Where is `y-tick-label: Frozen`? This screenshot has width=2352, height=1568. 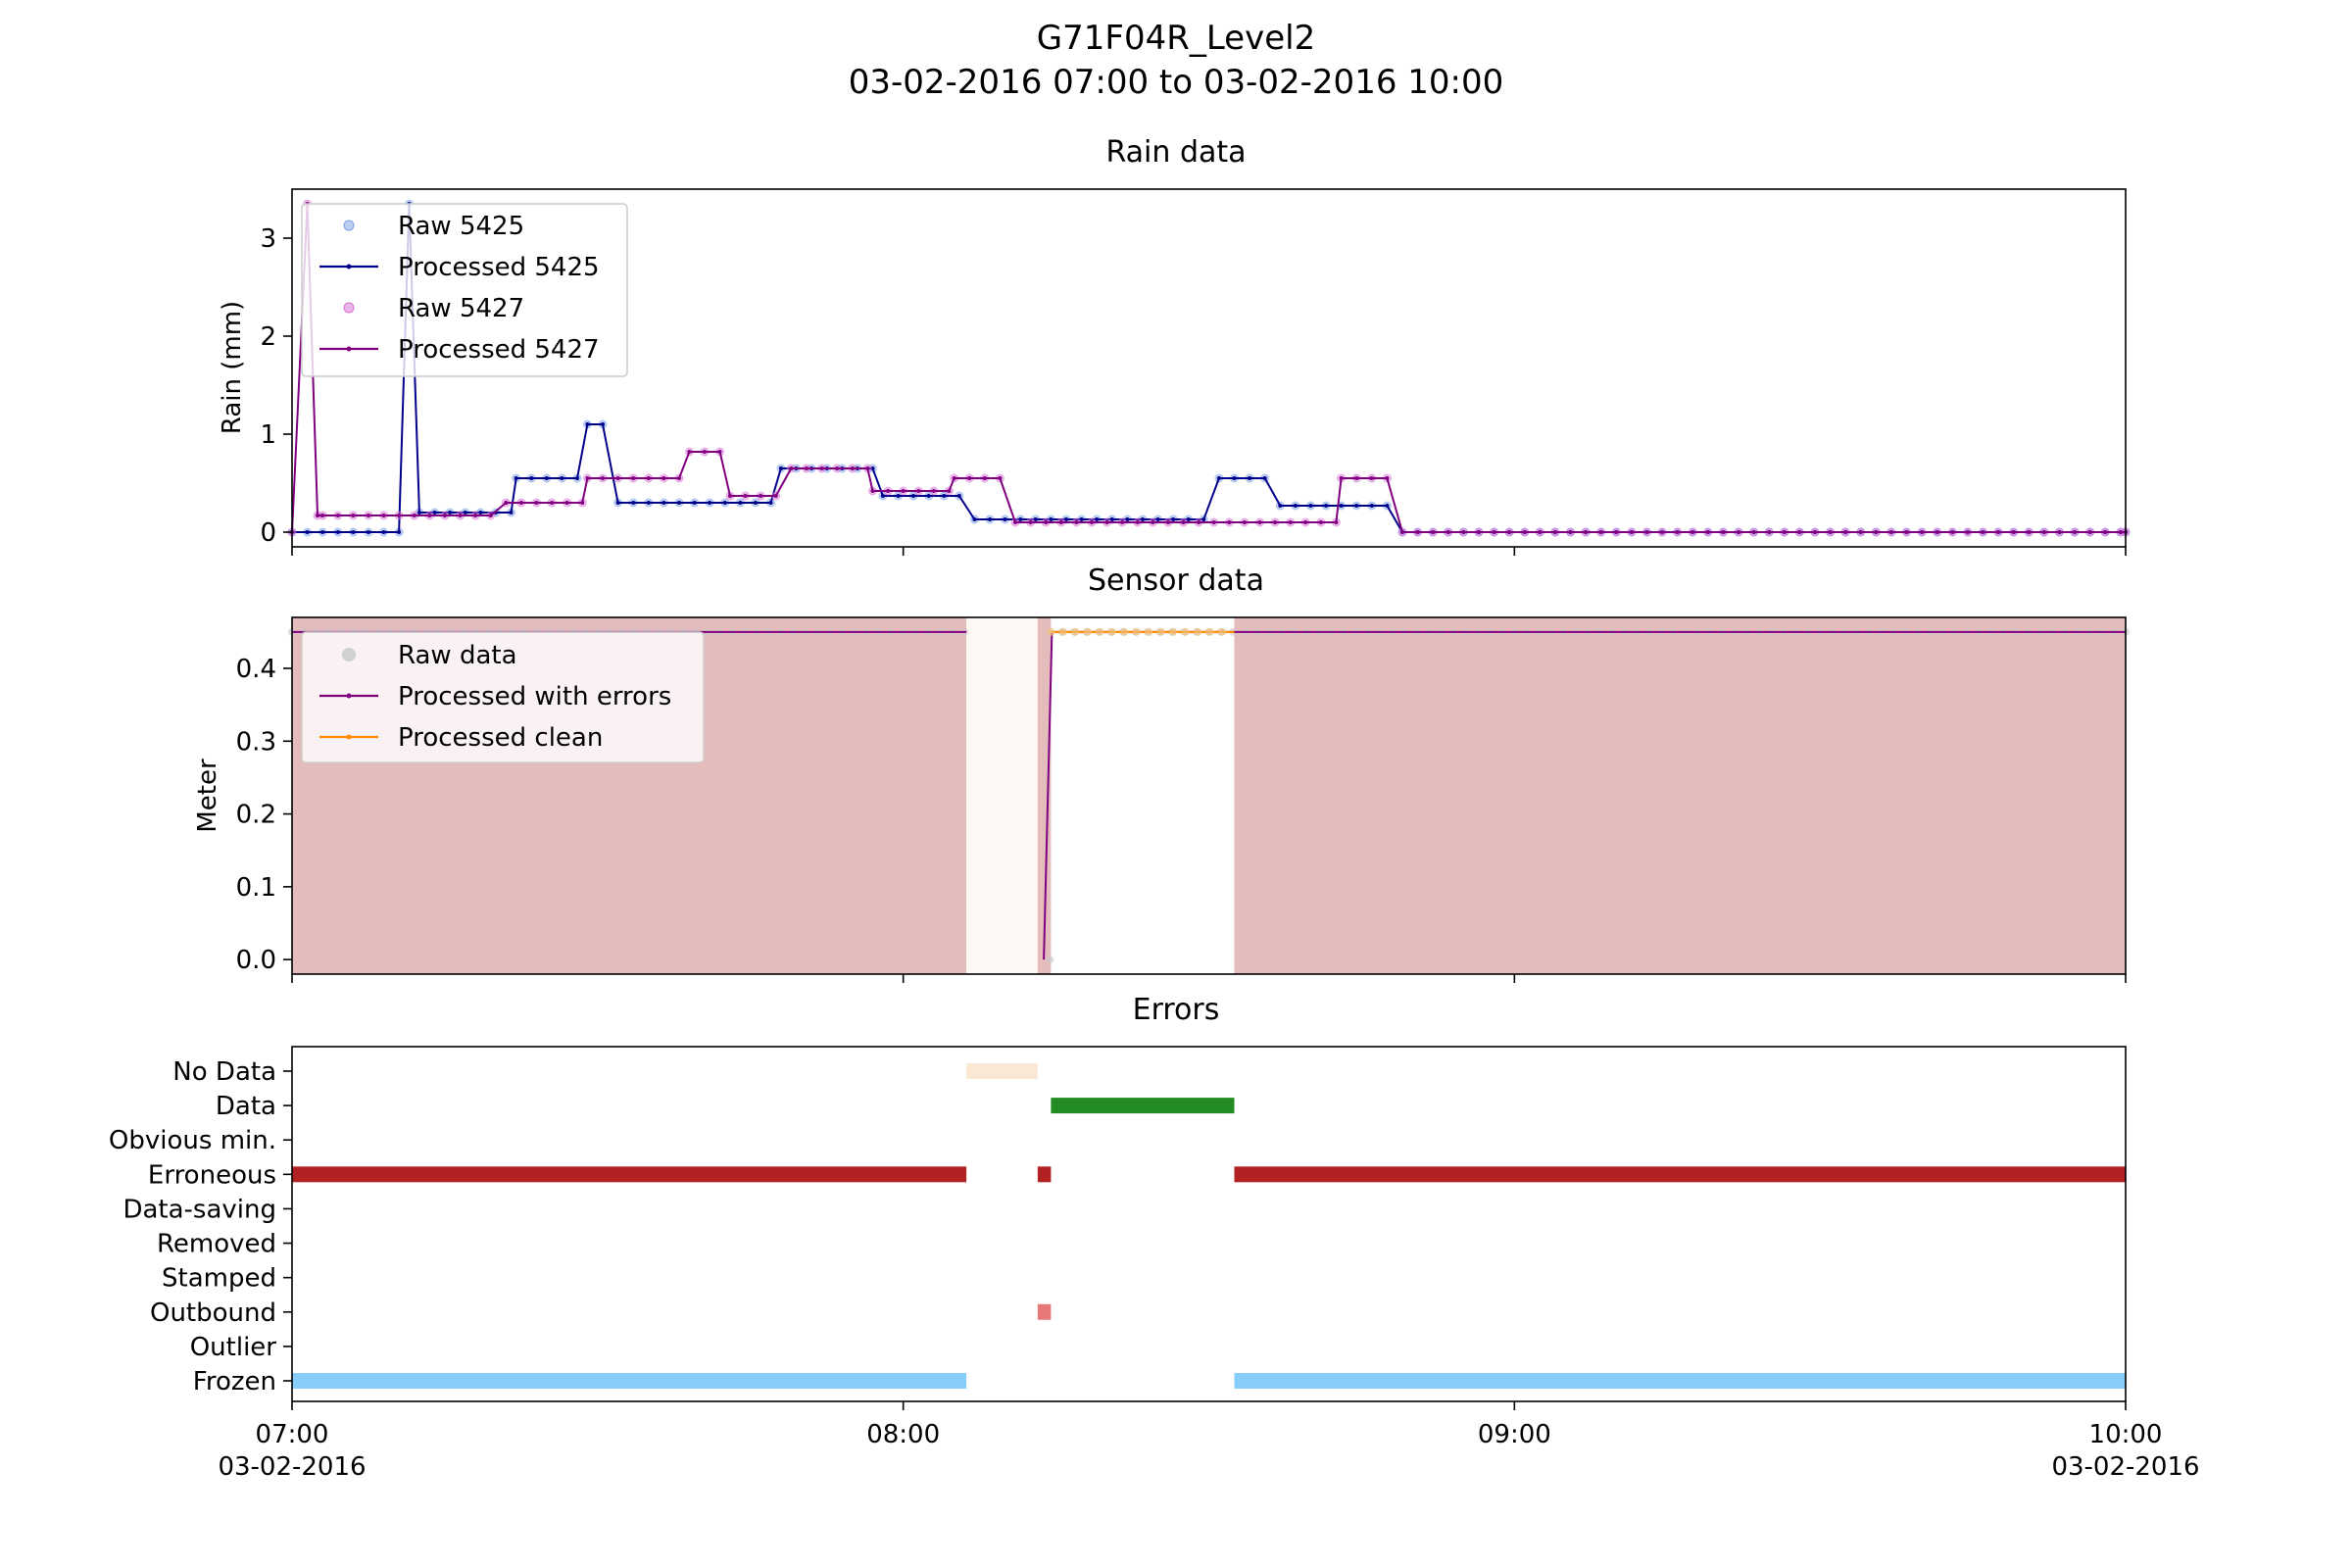
y-tick-label: Frozen is located at coordinates (234, 1381).